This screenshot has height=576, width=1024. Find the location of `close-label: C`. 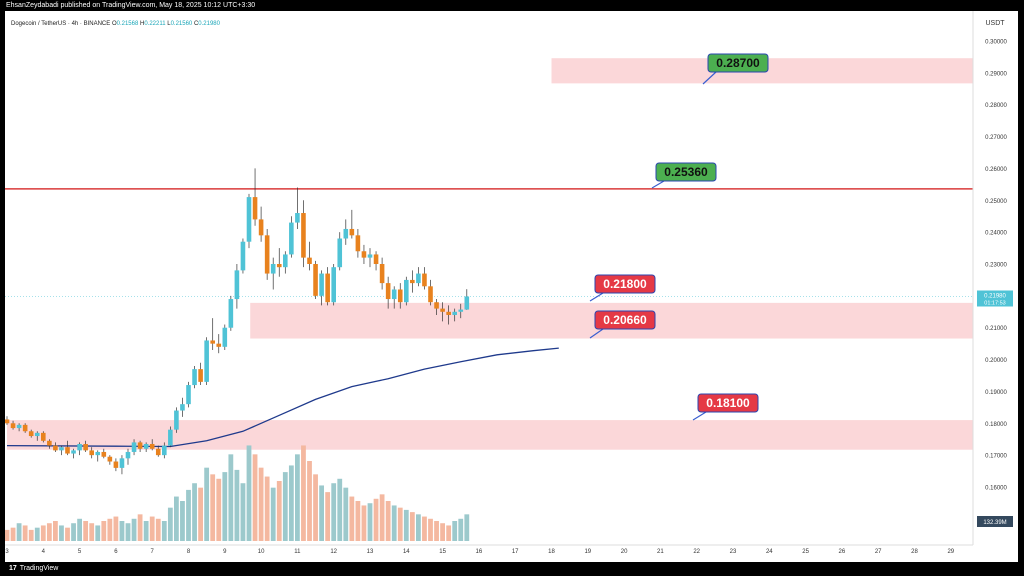

close-label: C is located at coordinates (196, 24).